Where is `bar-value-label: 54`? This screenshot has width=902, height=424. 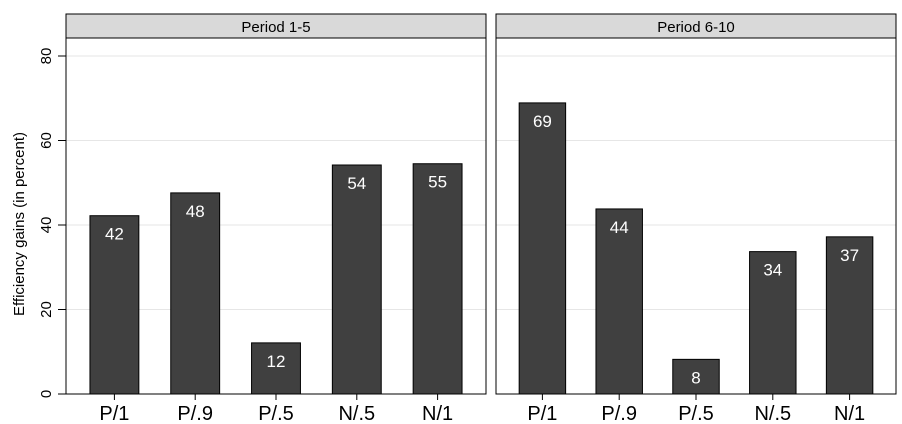 bar-value-label: 54 is located at coordinates (356, 183).